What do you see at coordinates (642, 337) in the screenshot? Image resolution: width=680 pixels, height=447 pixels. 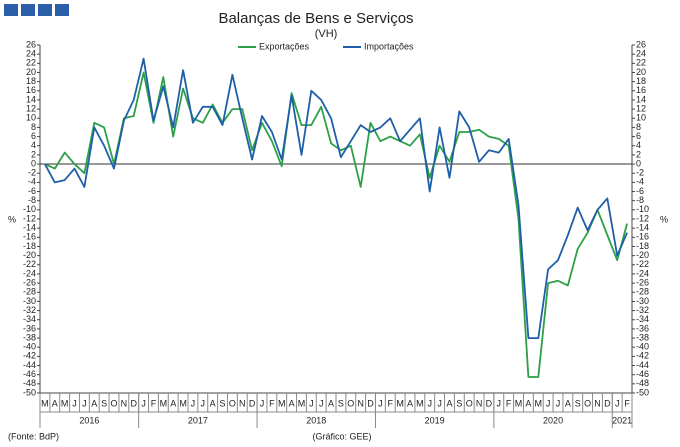 I see `y2-tick-label: -38` at bounding box center [642, 337].